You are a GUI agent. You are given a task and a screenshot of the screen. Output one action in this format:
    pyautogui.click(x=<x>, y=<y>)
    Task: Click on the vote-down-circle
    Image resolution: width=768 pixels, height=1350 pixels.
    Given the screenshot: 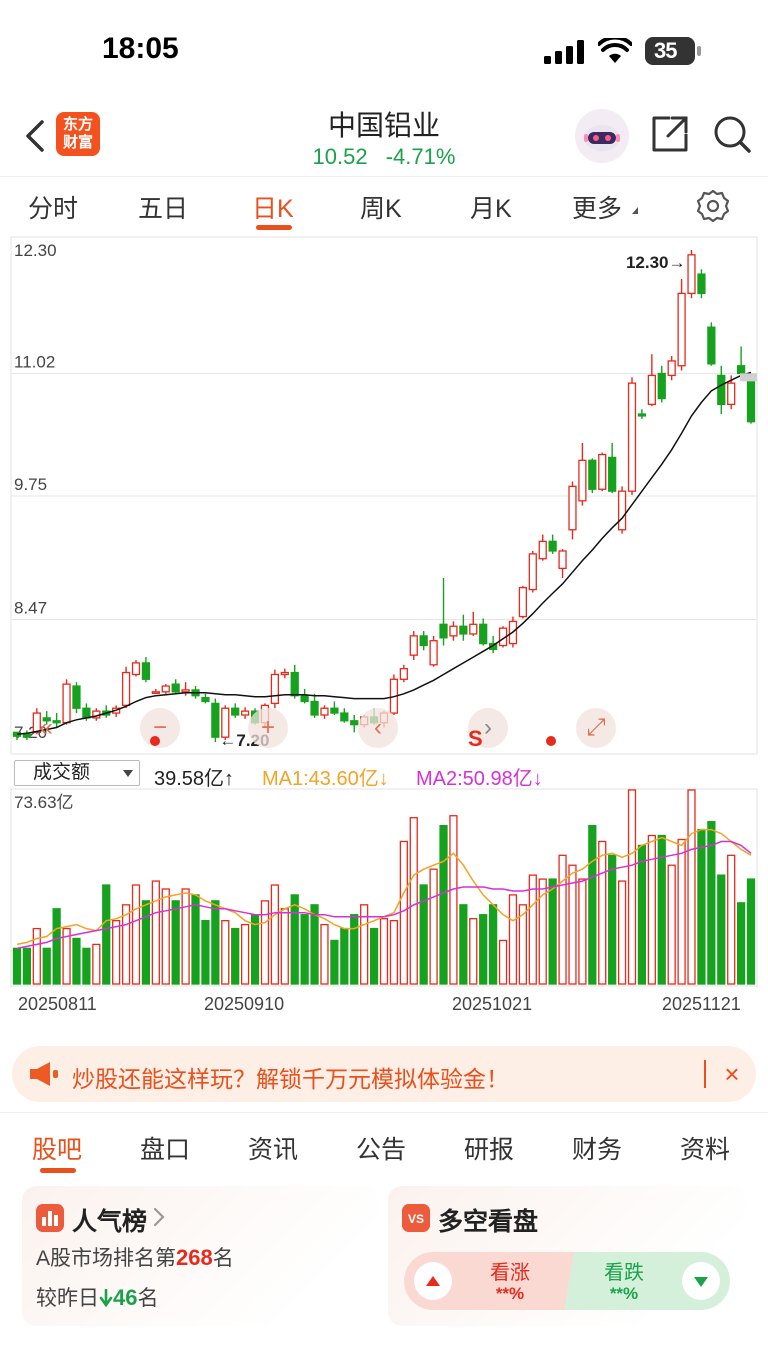 What is the action you would take?
    pyautogui.click(x=701, y=1281)
    